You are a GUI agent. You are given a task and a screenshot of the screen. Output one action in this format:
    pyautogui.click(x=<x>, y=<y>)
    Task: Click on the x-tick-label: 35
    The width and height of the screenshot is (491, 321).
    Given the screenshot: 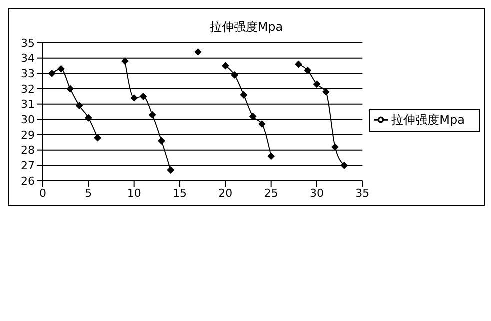 What is the action you would take?
    pyautogui.click(x=363, y=193)
    